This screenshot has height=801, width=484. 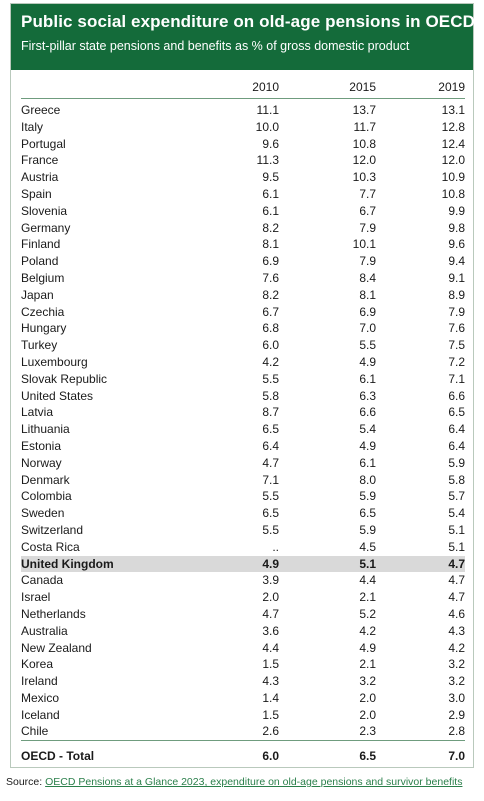 What do you see at coordinates (56, 647) in the screenshot?
I see `cell-country: New Zealand` at bounding box center [56, 647].